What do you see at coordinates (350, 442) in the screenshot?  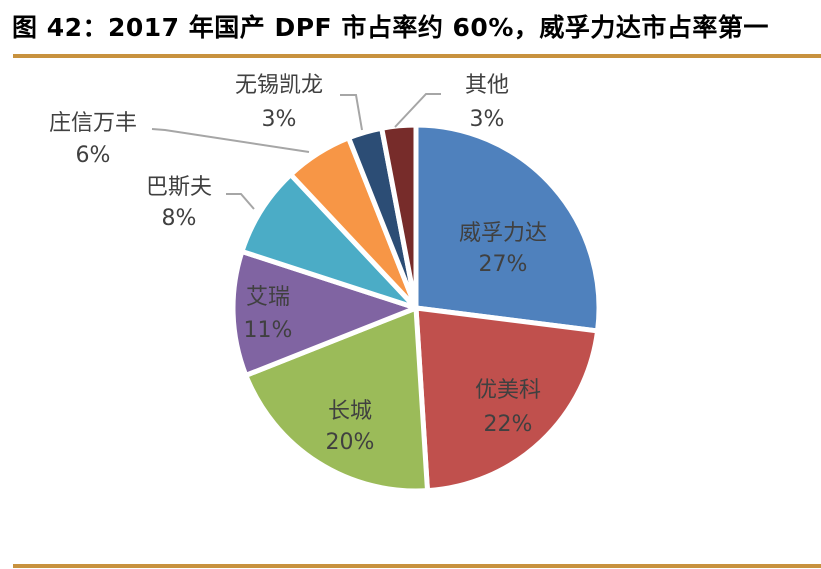 I see `label-greatwall-pct: 20%` at bounding box center [350, 442].